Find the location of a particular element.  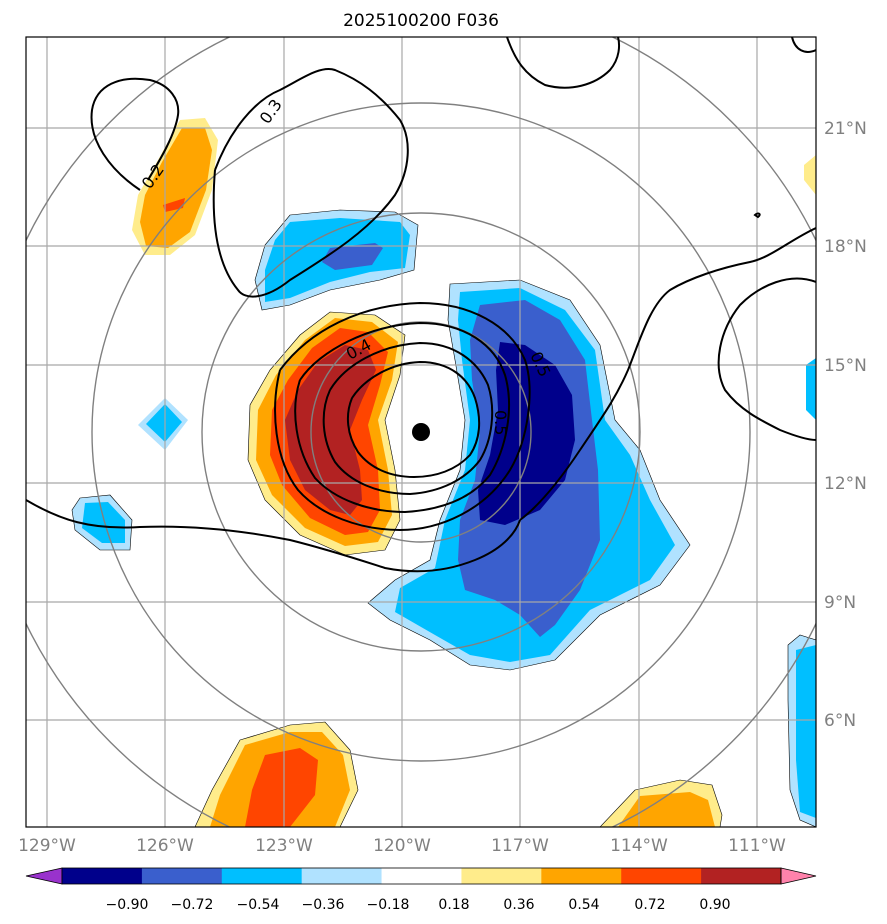

contour-0.5-outer is located at coordinates (408, 418).